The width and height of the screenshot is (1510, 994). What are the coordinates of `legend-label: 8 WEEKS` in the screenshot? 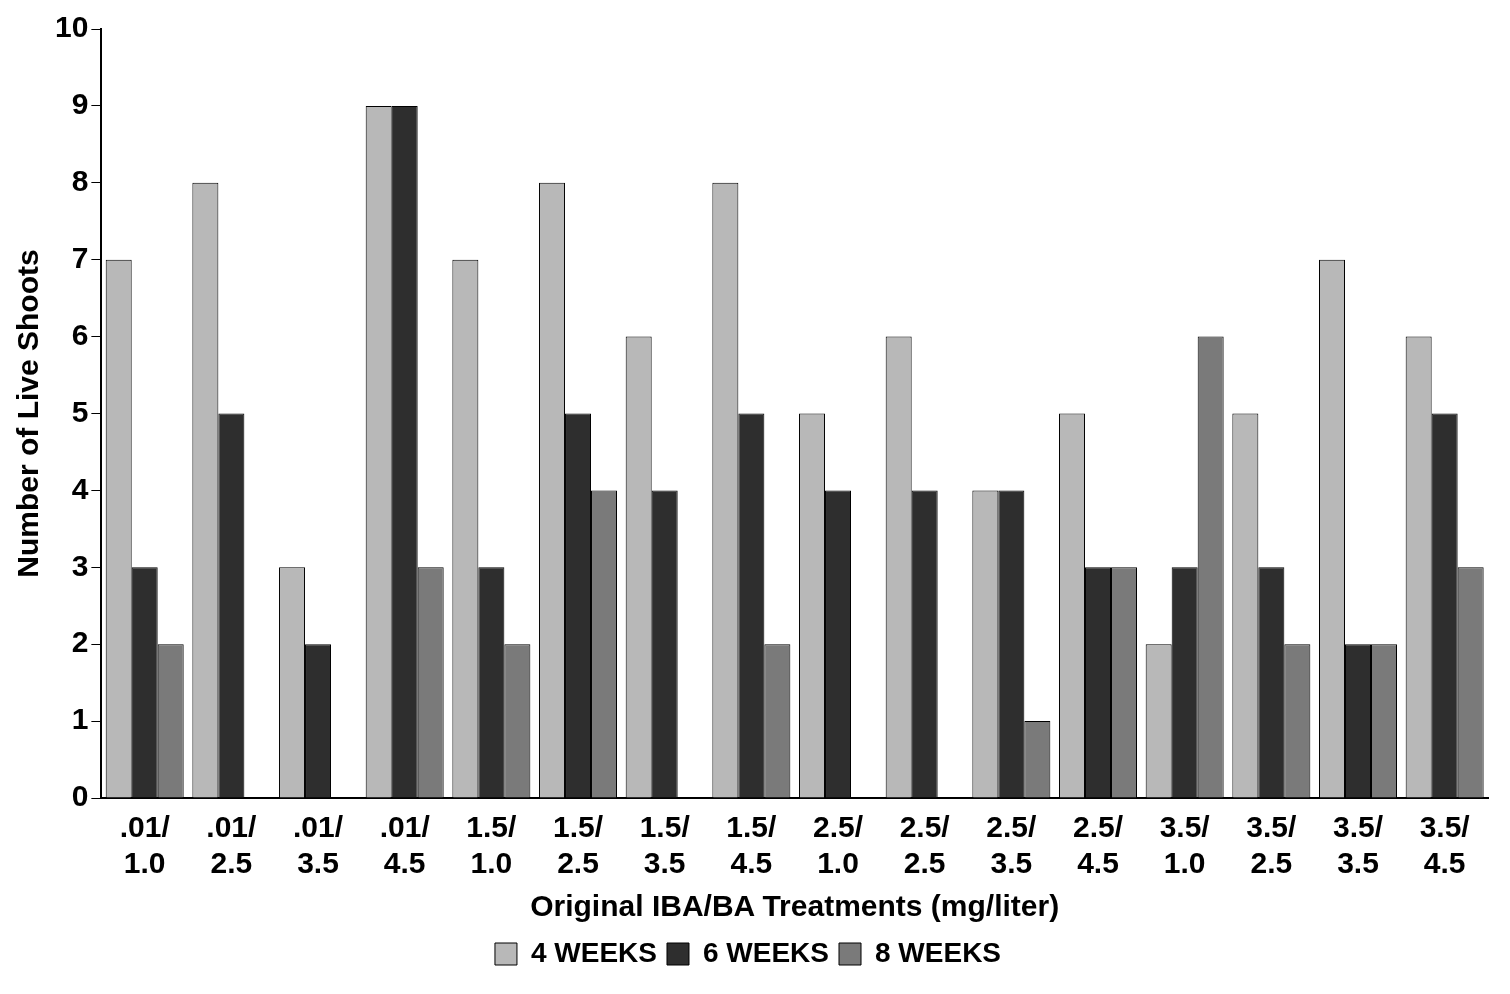 It's located at (938, 952).